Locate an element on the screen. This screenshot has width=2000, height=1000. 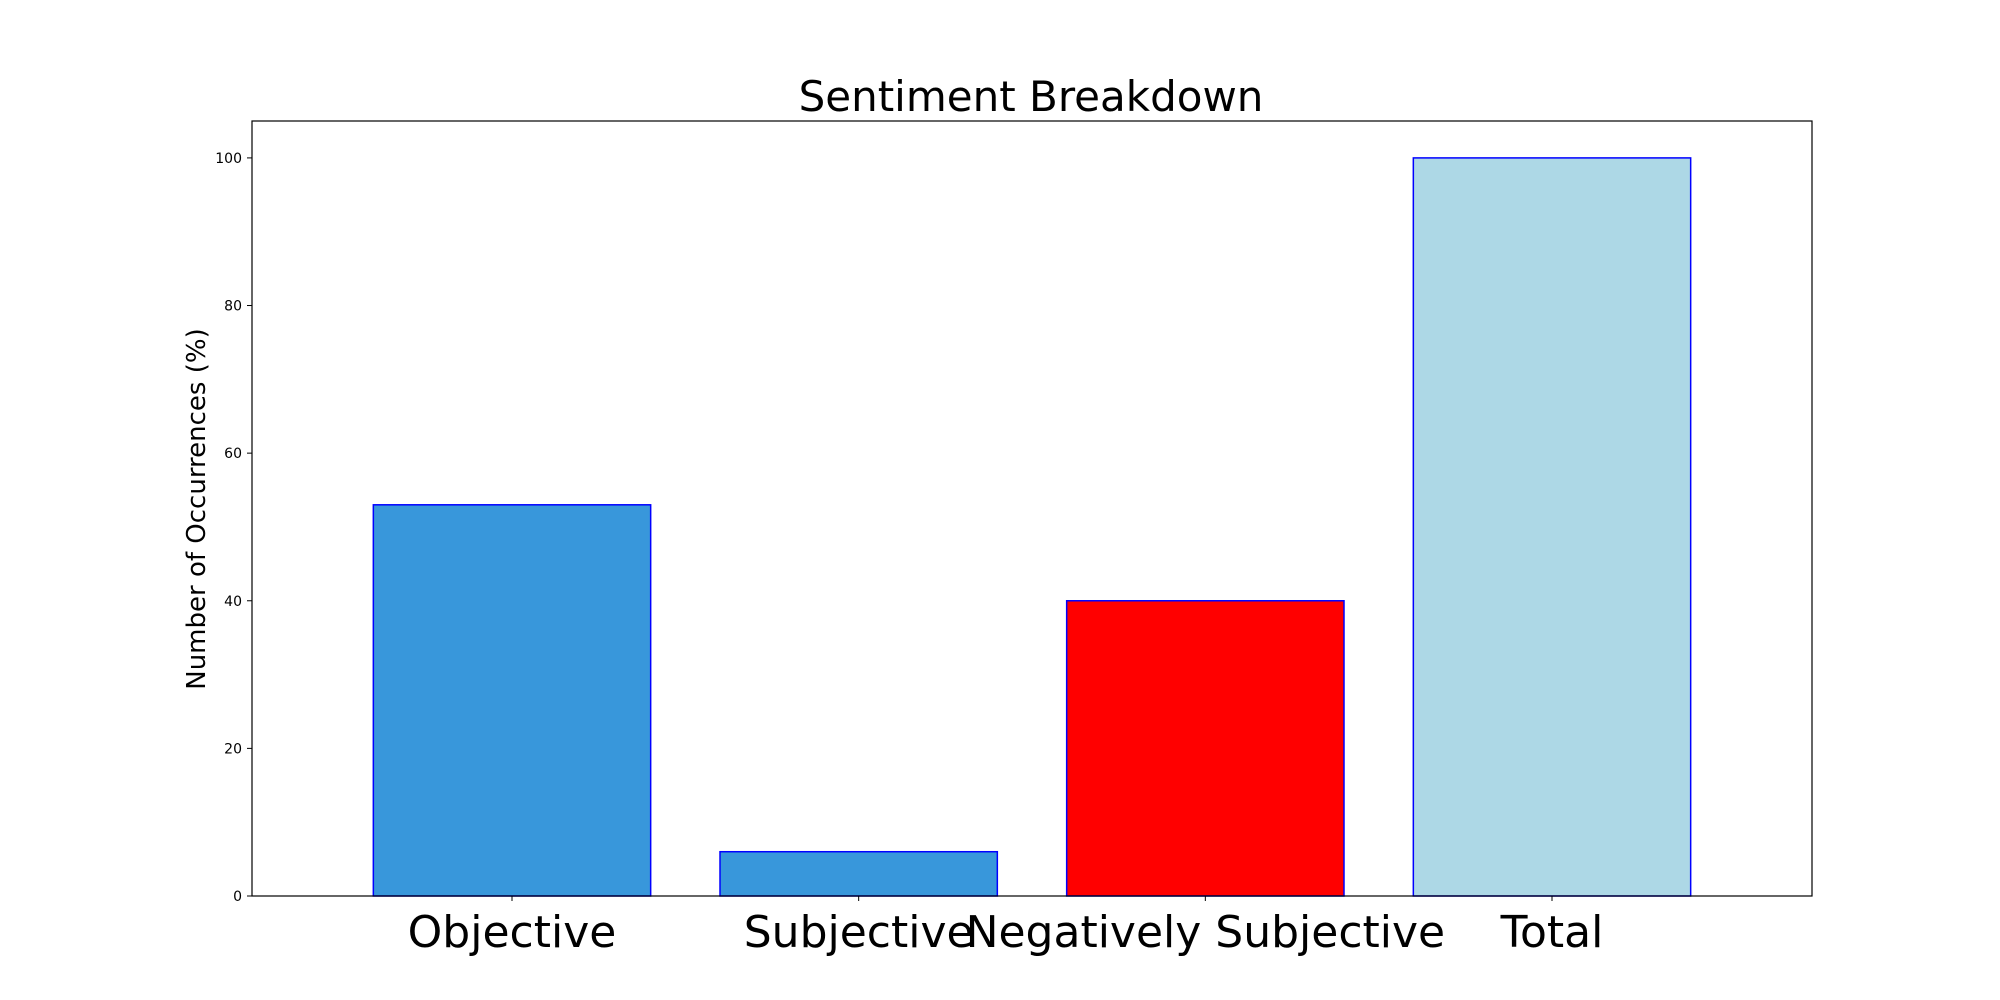
y-tick-label: 40 is located at coordinates (233, 602).